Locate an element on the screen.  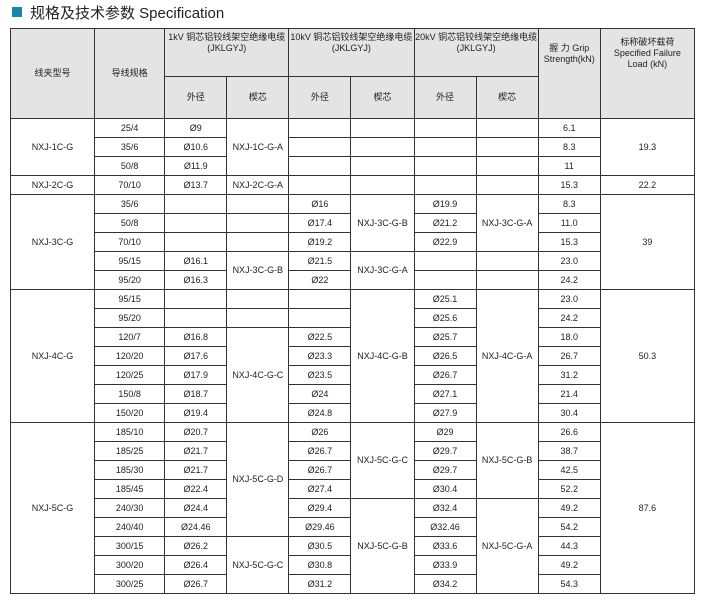
table-row: NXJ-2C-G 70/10 Ø13.7 NXJ-2C-G-A 15.3 22.2 is located at coordinates (352, 185).